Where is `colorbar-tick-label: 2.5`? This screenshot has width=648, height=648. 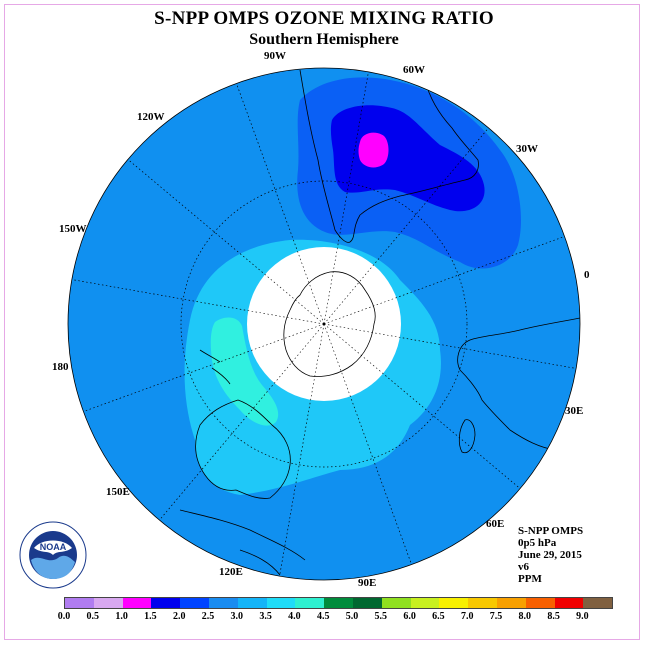
colorbar-tick-label: 2.5 is located at coordinates (208, 616).